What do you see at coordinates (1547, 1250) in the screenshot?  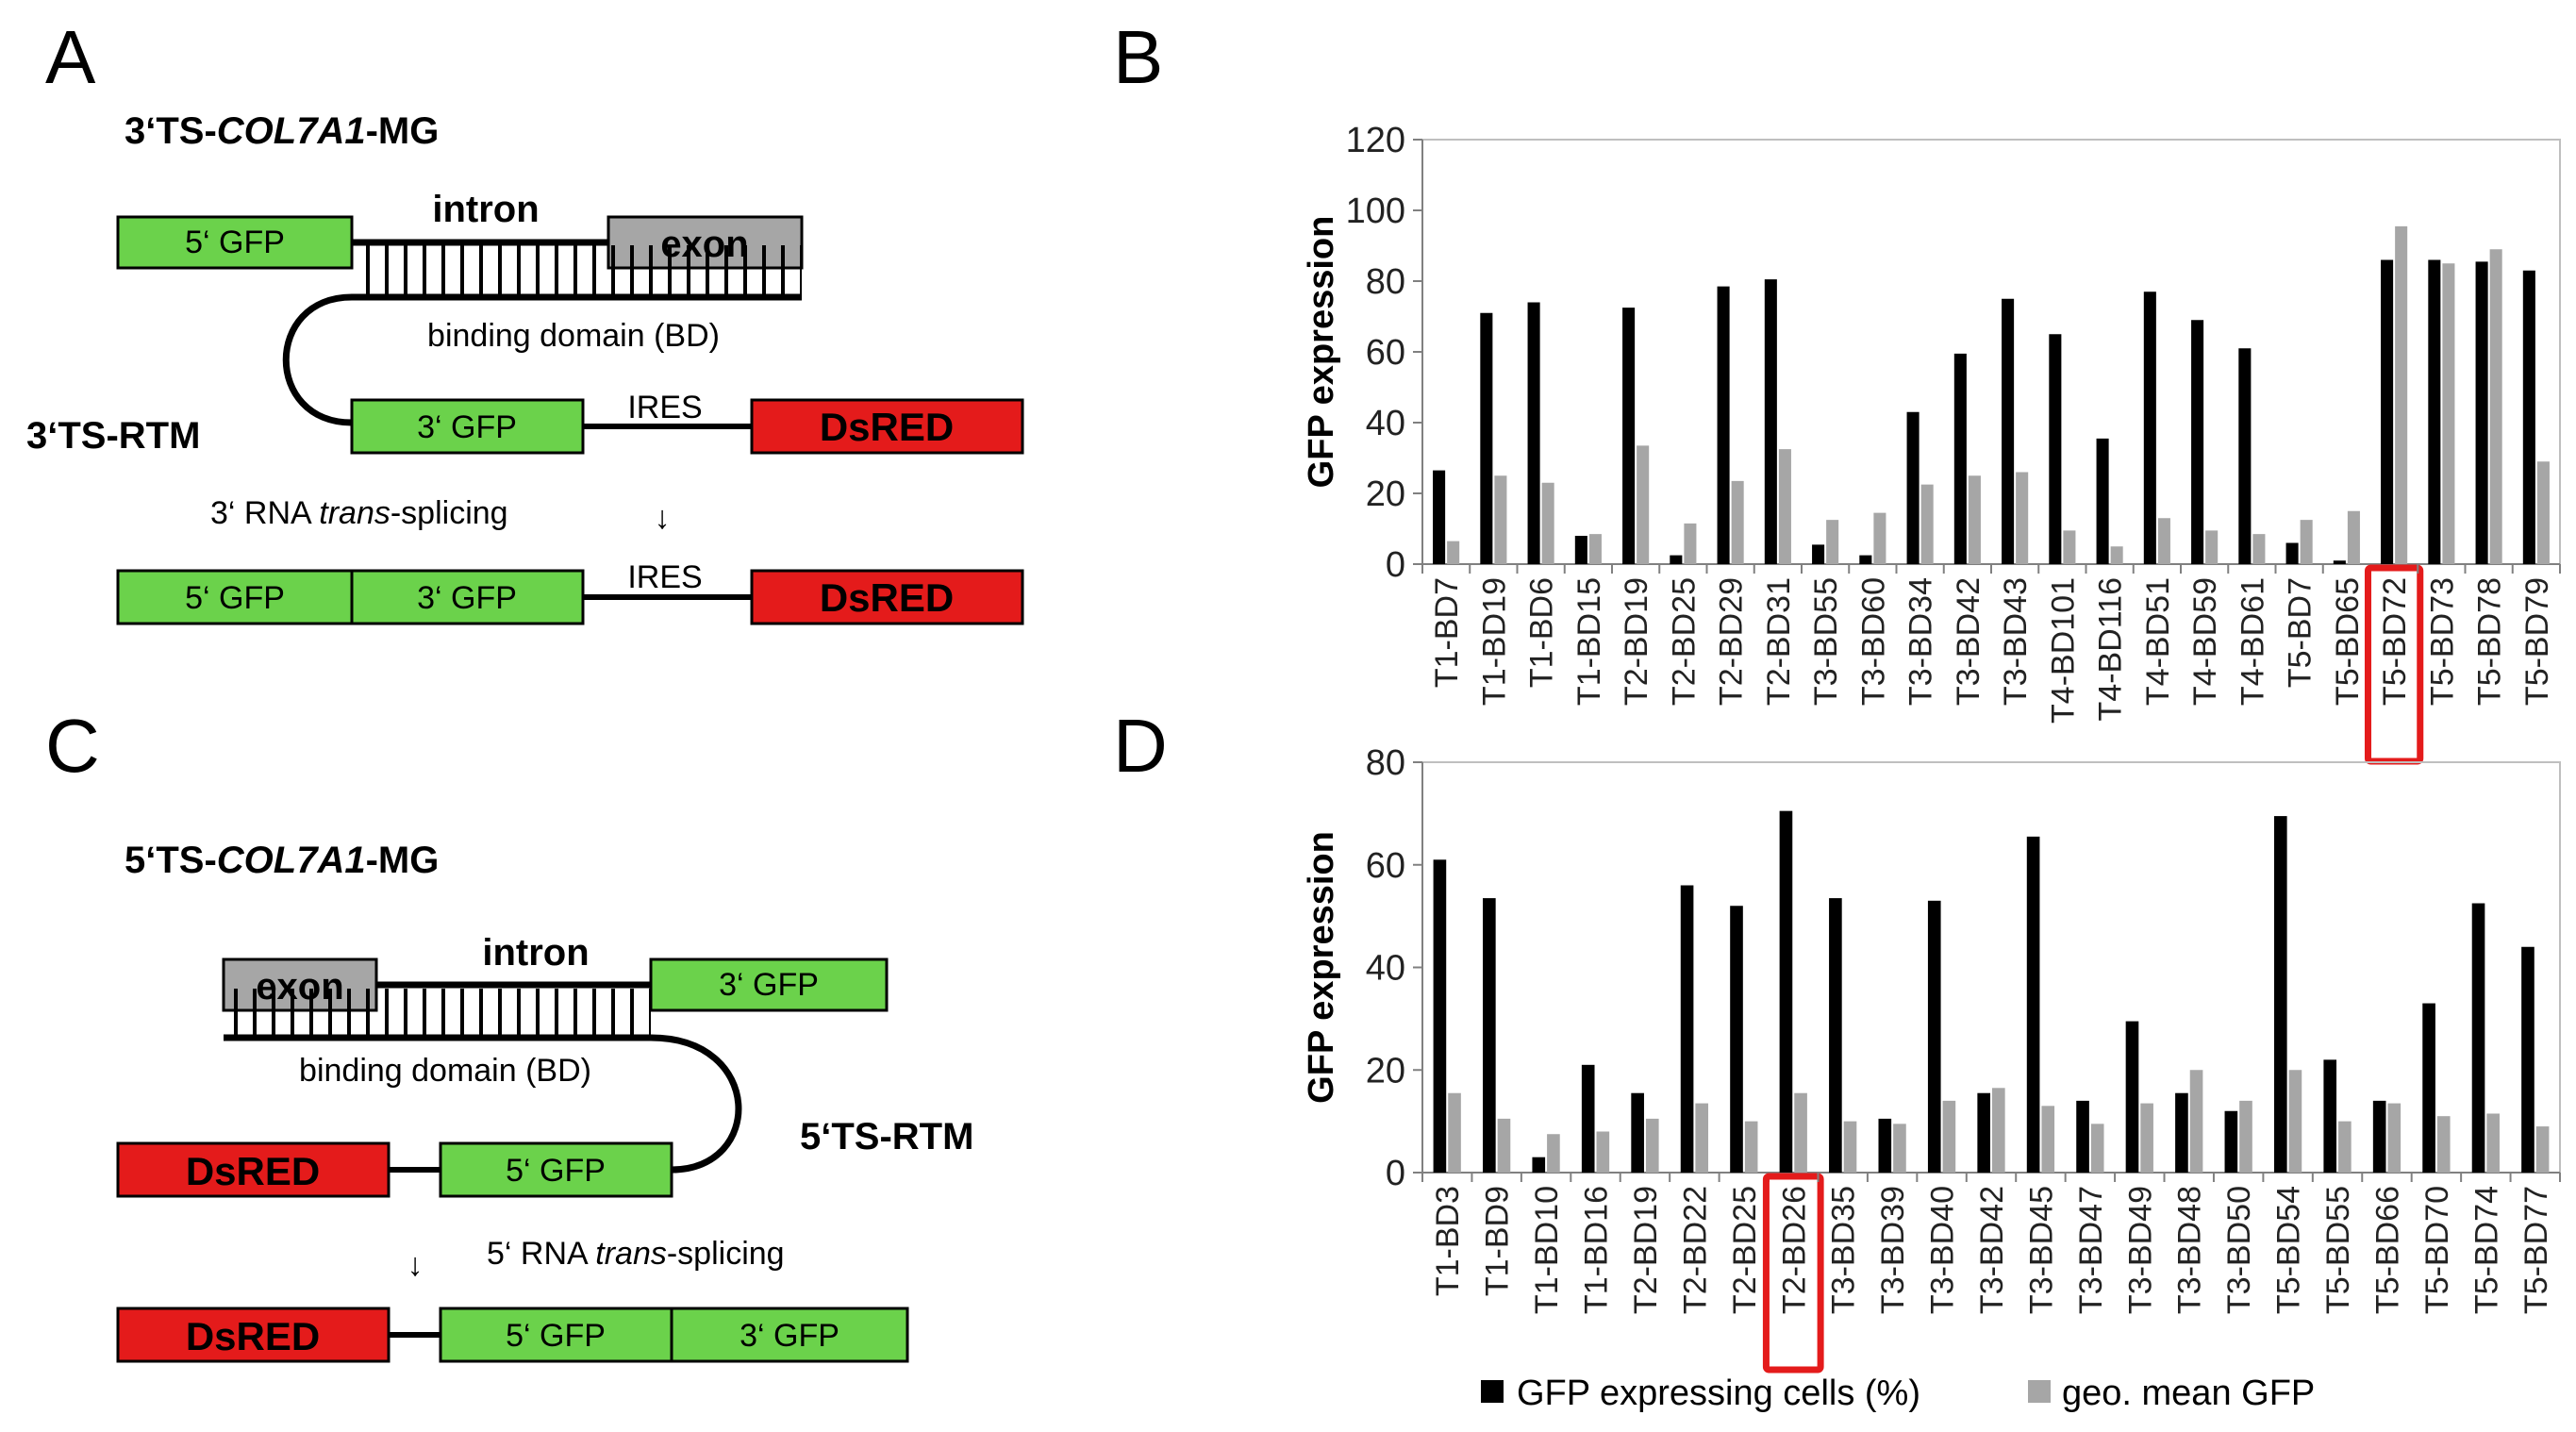 I see `chart1-xtick-label: T1-BD10` at bounding box center [1547, 1250].